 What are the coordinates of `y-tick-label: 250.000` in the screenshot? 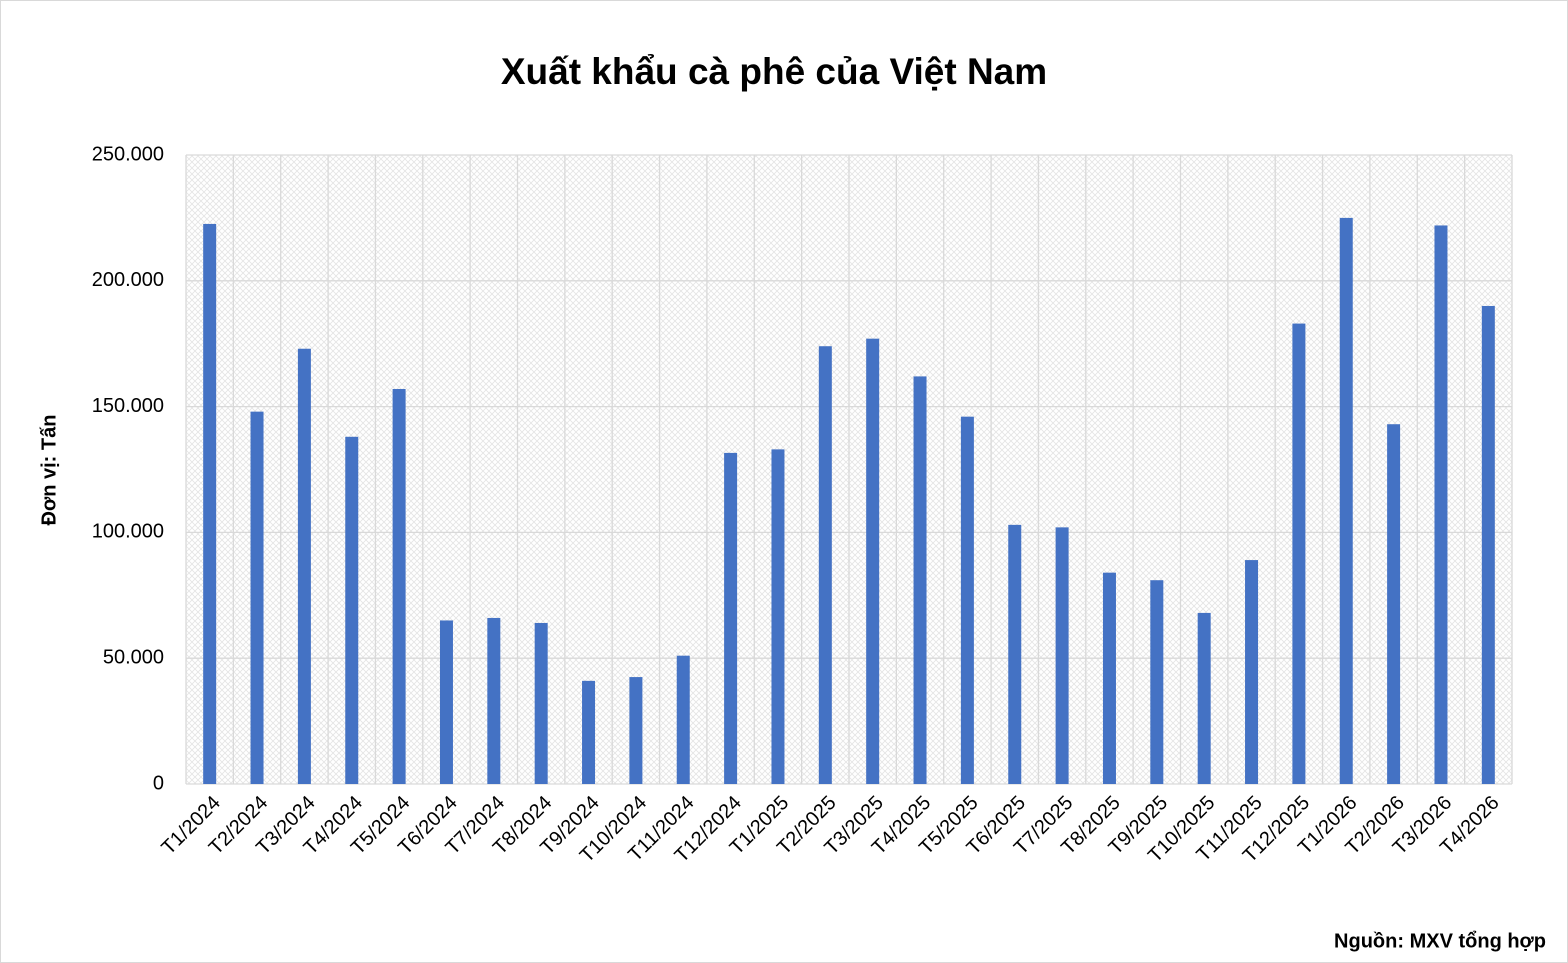 It's located at (128, 154).